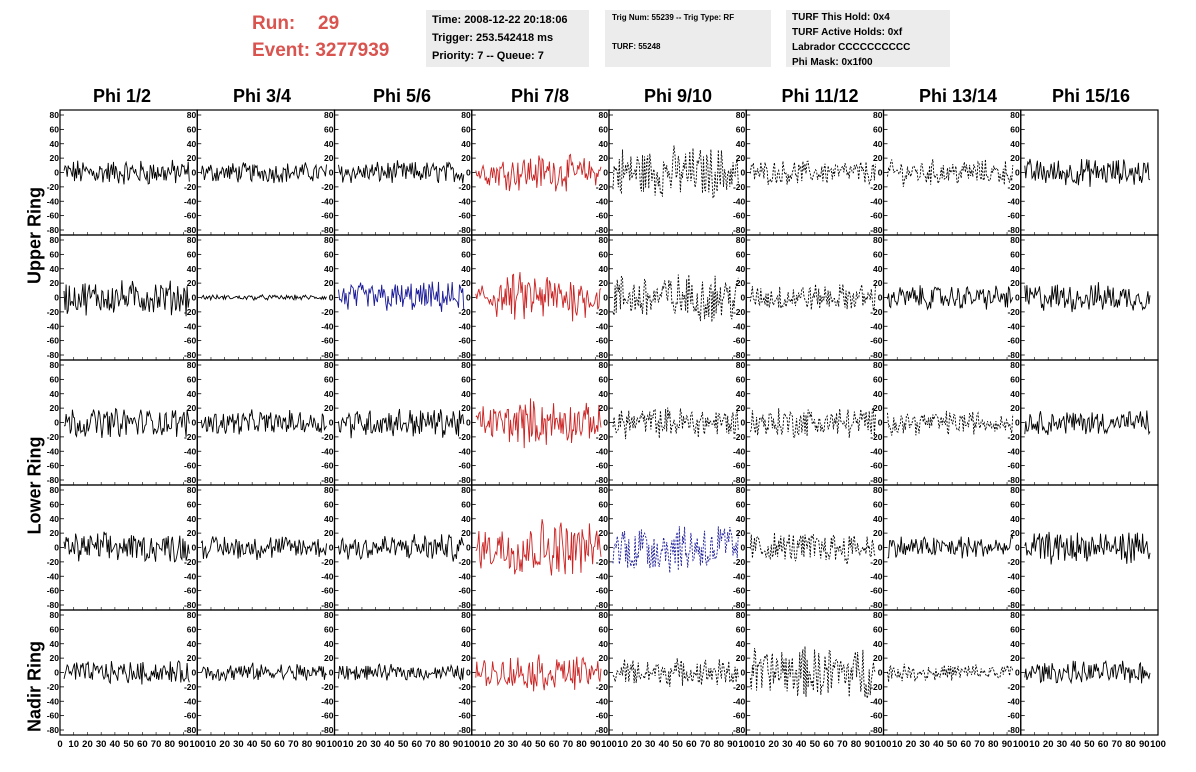  What do you see at coordinates (851, 47) in the screenshot?
I see `labrador-text: Labrador CCCCCCCCCC` at bounding box center [851, 47].